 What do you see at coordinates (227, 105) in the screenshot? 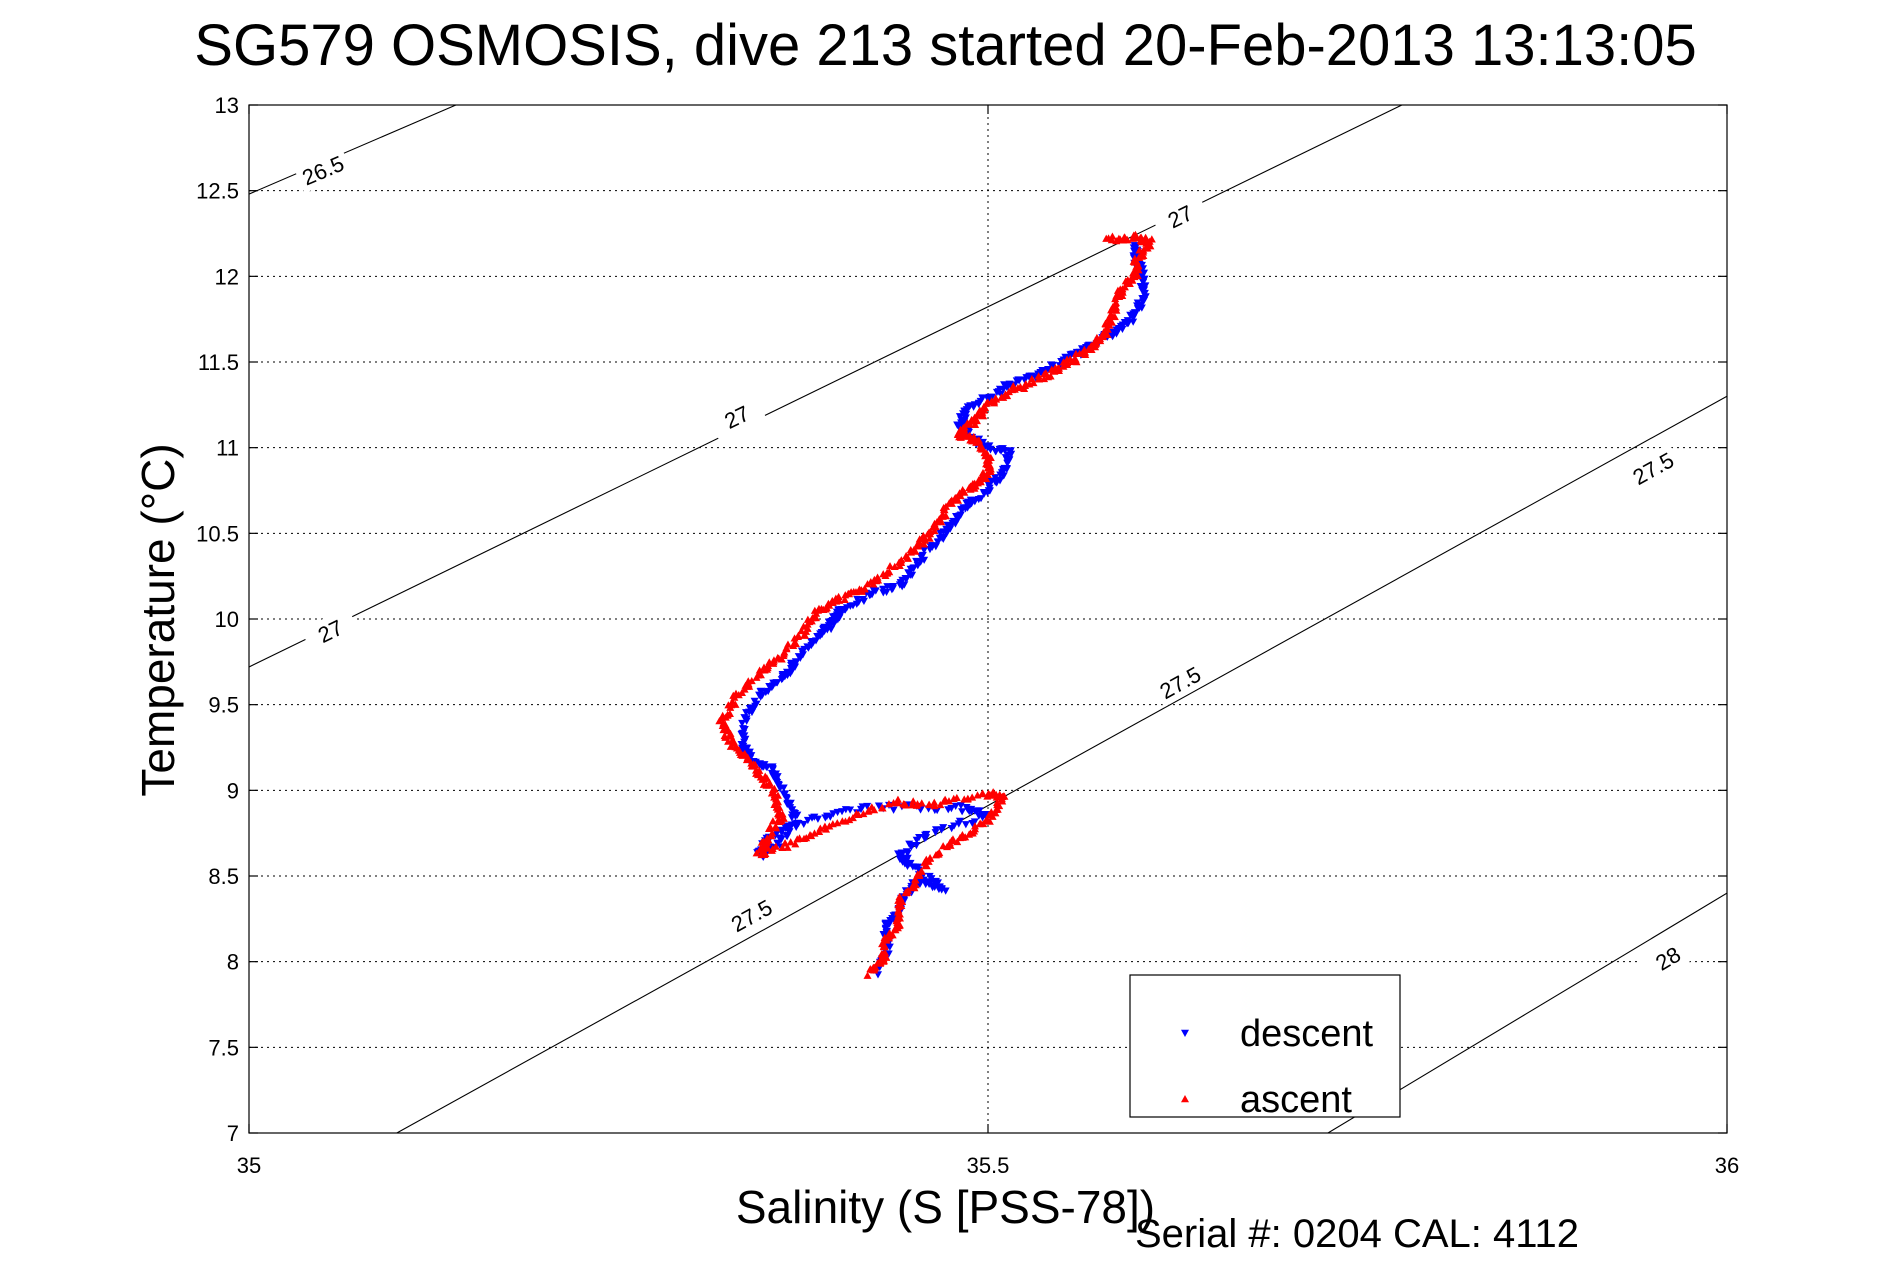
I see `y-tick-label: 13` at bounding box center [227, 105].